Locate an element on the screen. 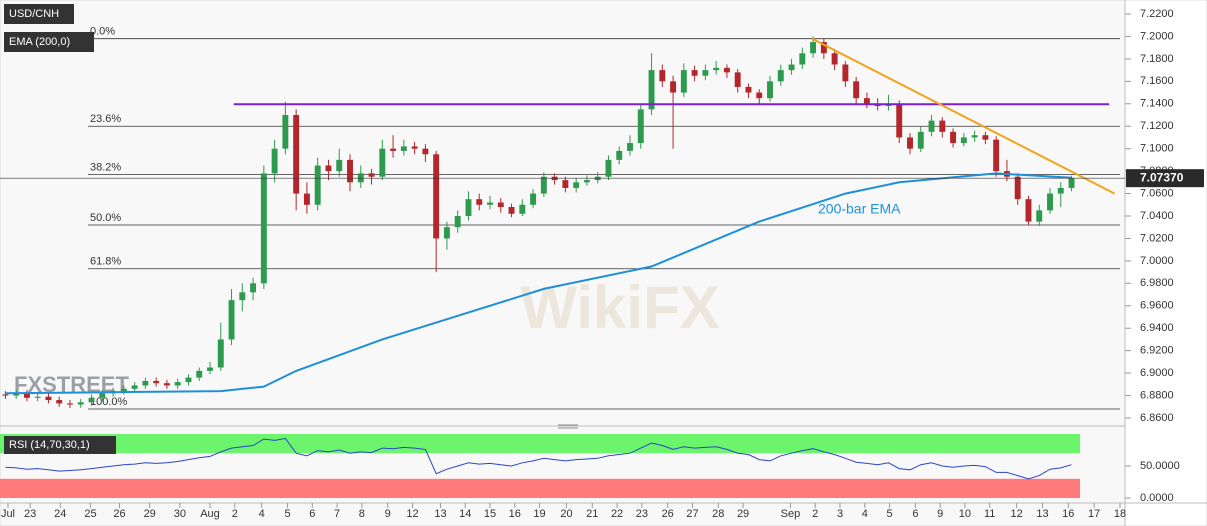 The width and height of the screenshot is (1207, 526). y-tick-label: 7.0200 is located at coordinates (1157, 238).